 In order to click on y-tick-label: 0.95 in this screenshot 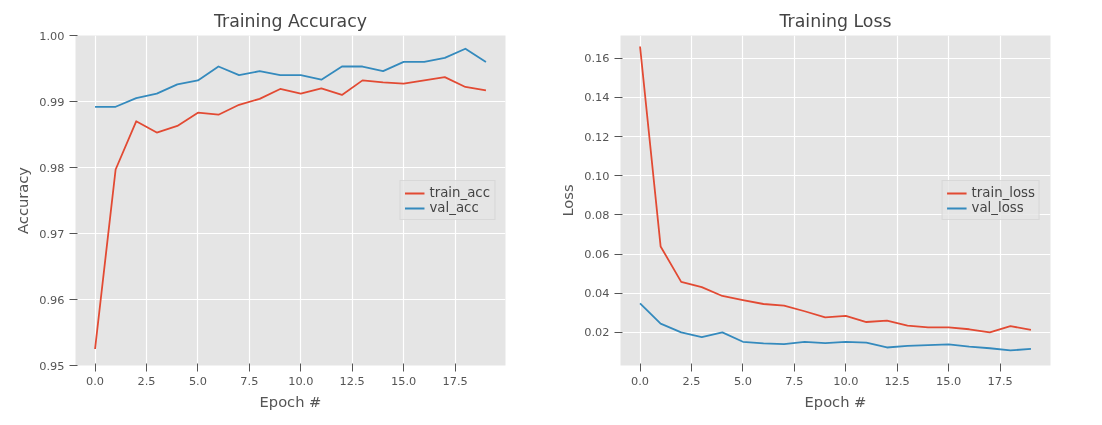, I will do `click(52, 365)`.